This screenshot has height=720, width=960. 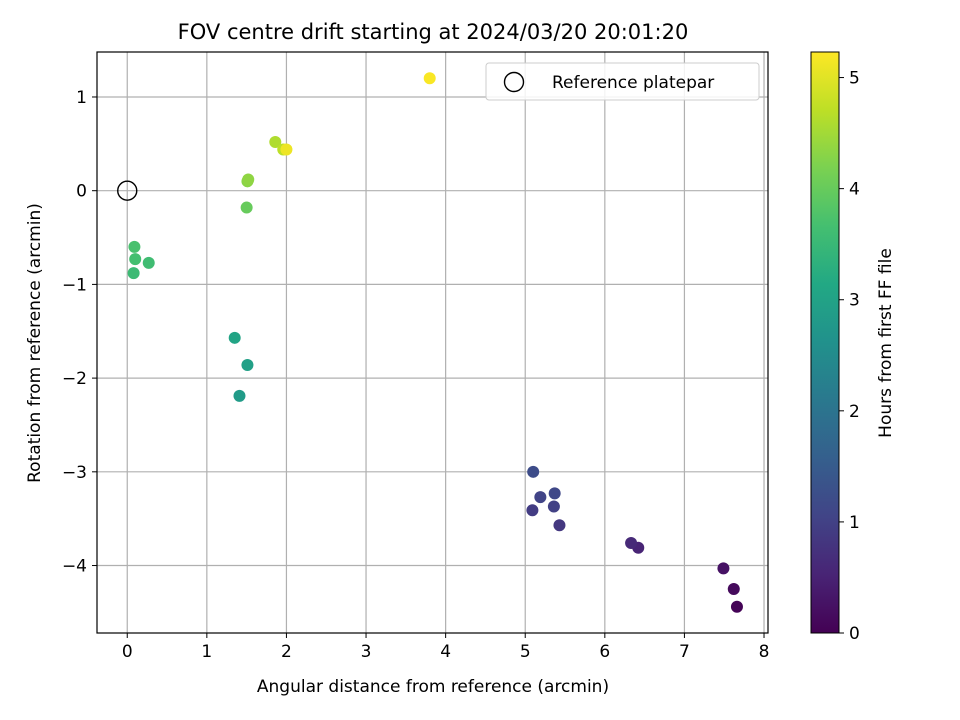 I want to click on colorbar, so click(x=825, y=342).